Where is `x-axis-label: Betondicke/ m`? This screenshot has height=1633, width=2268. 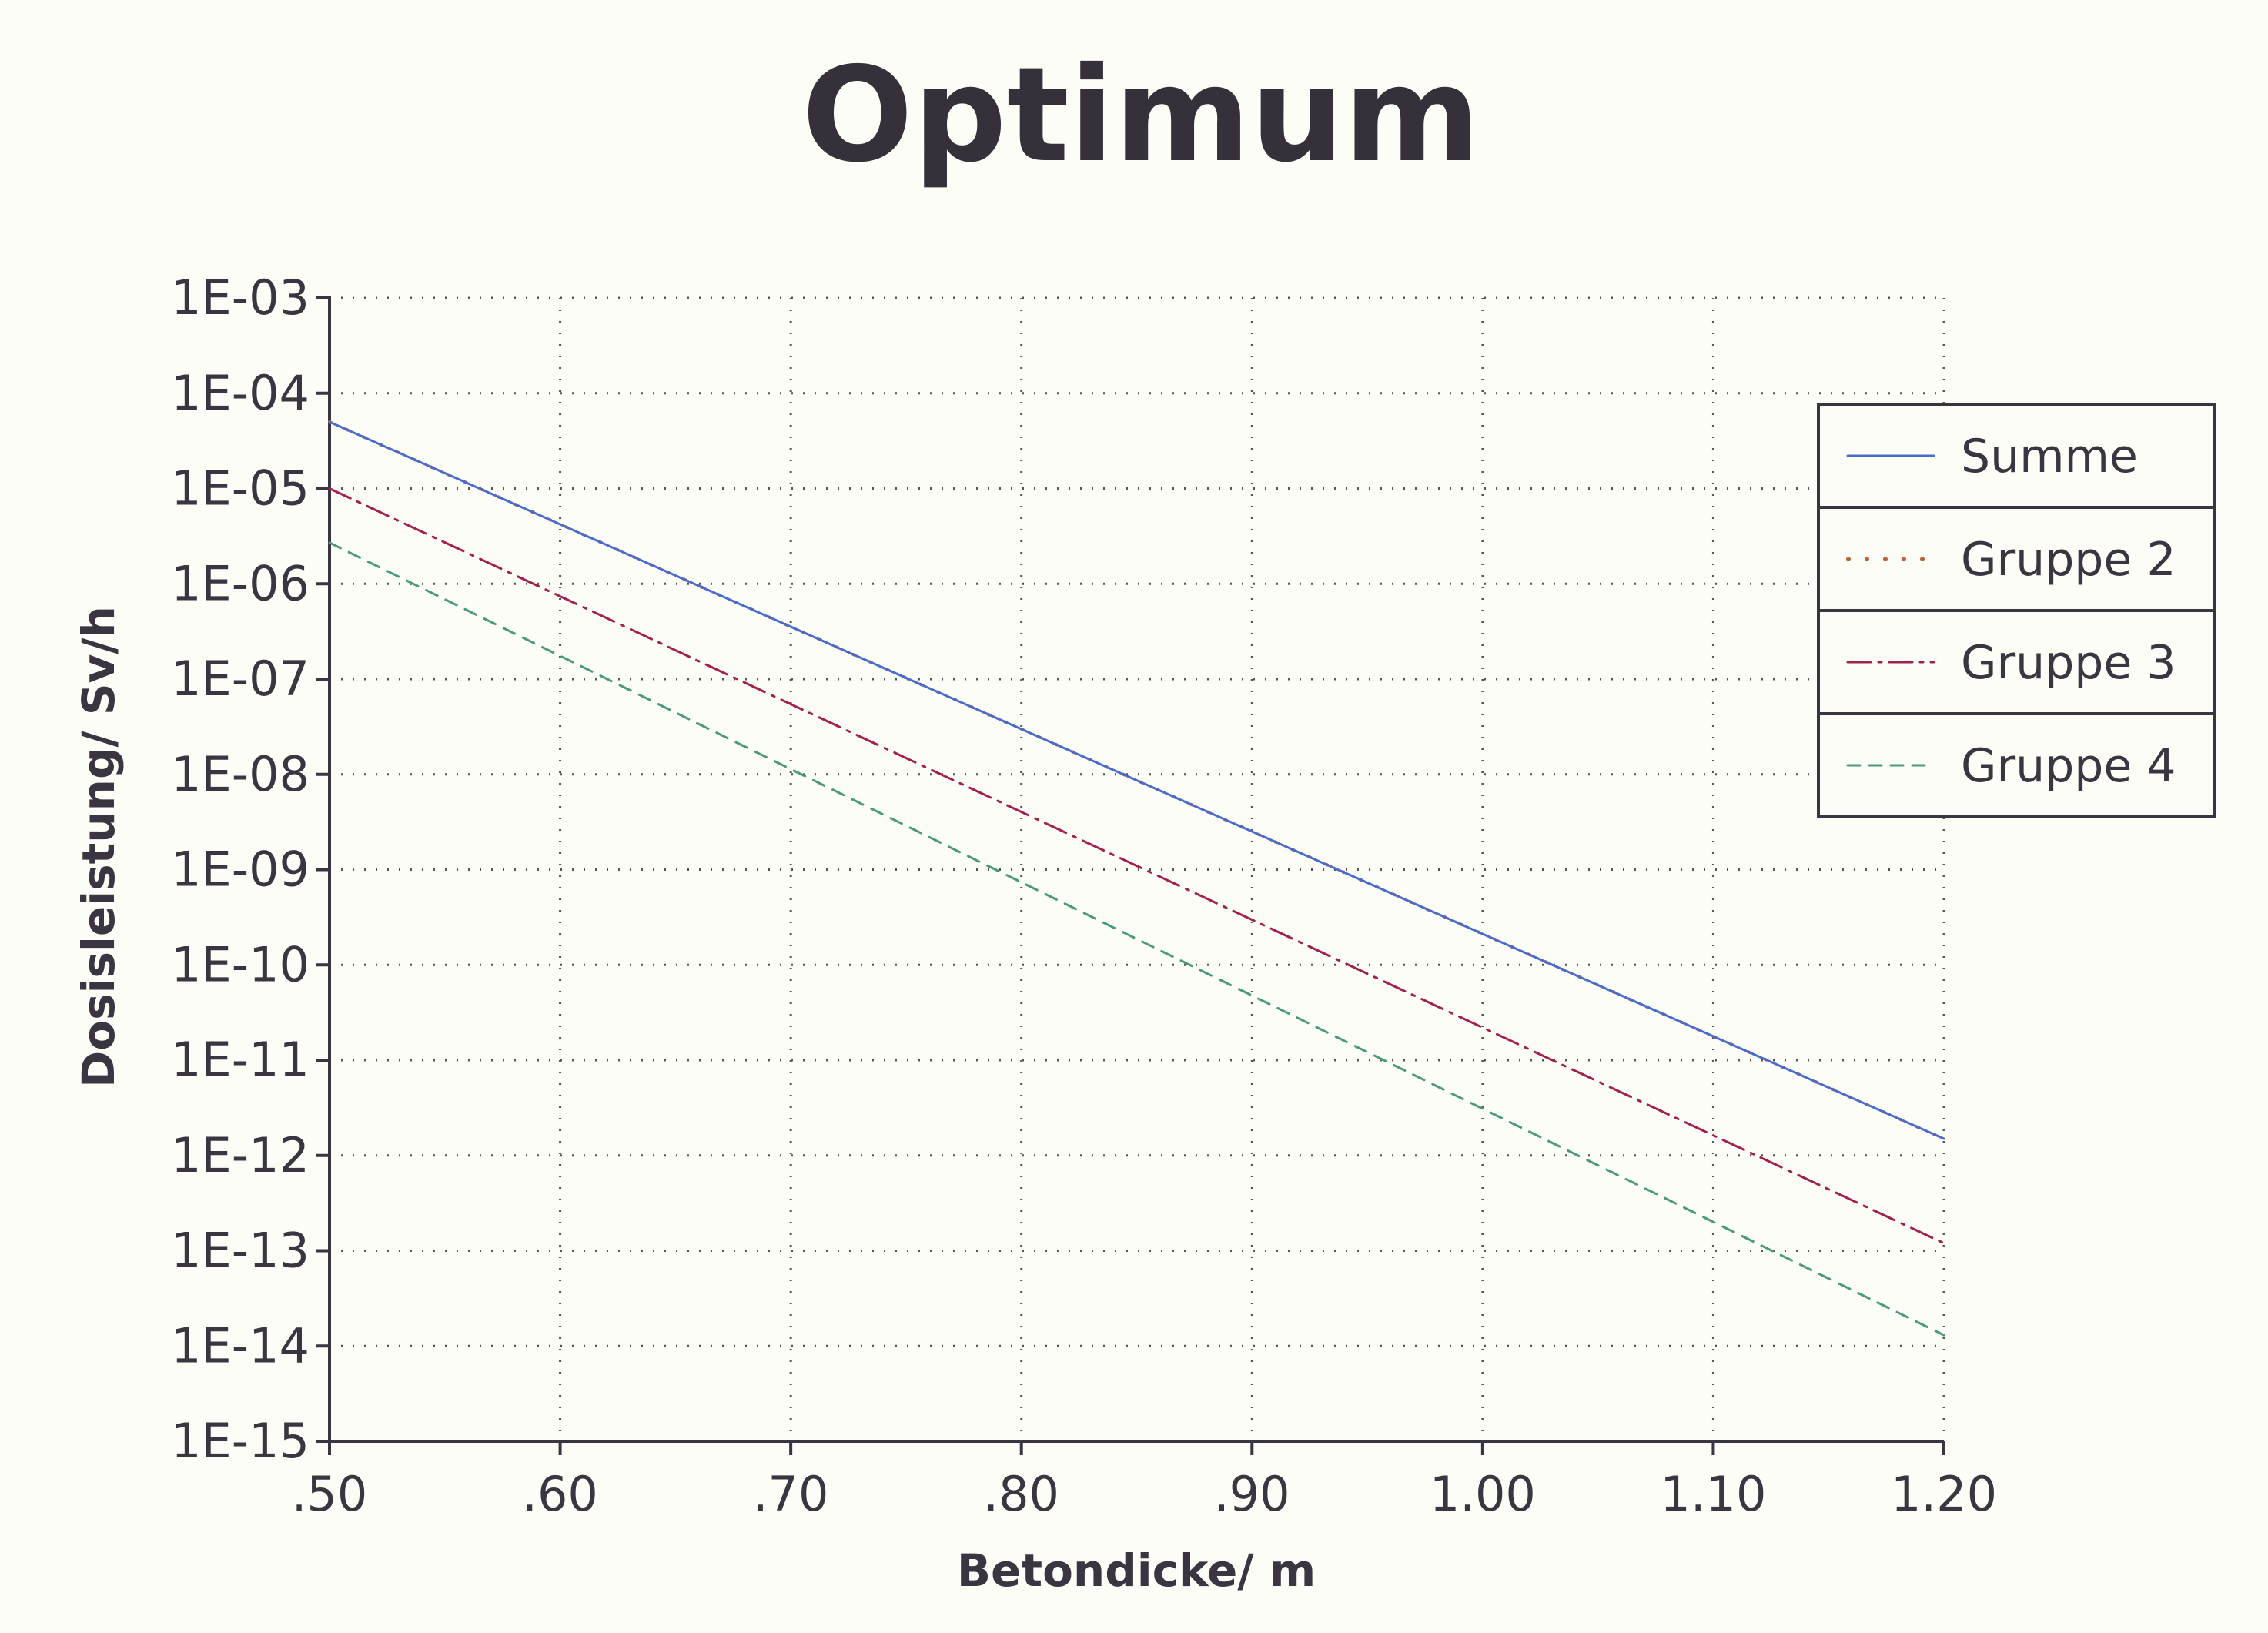
x-axis-label: Betondicke/ m is located at coordinates (1136, 1570).